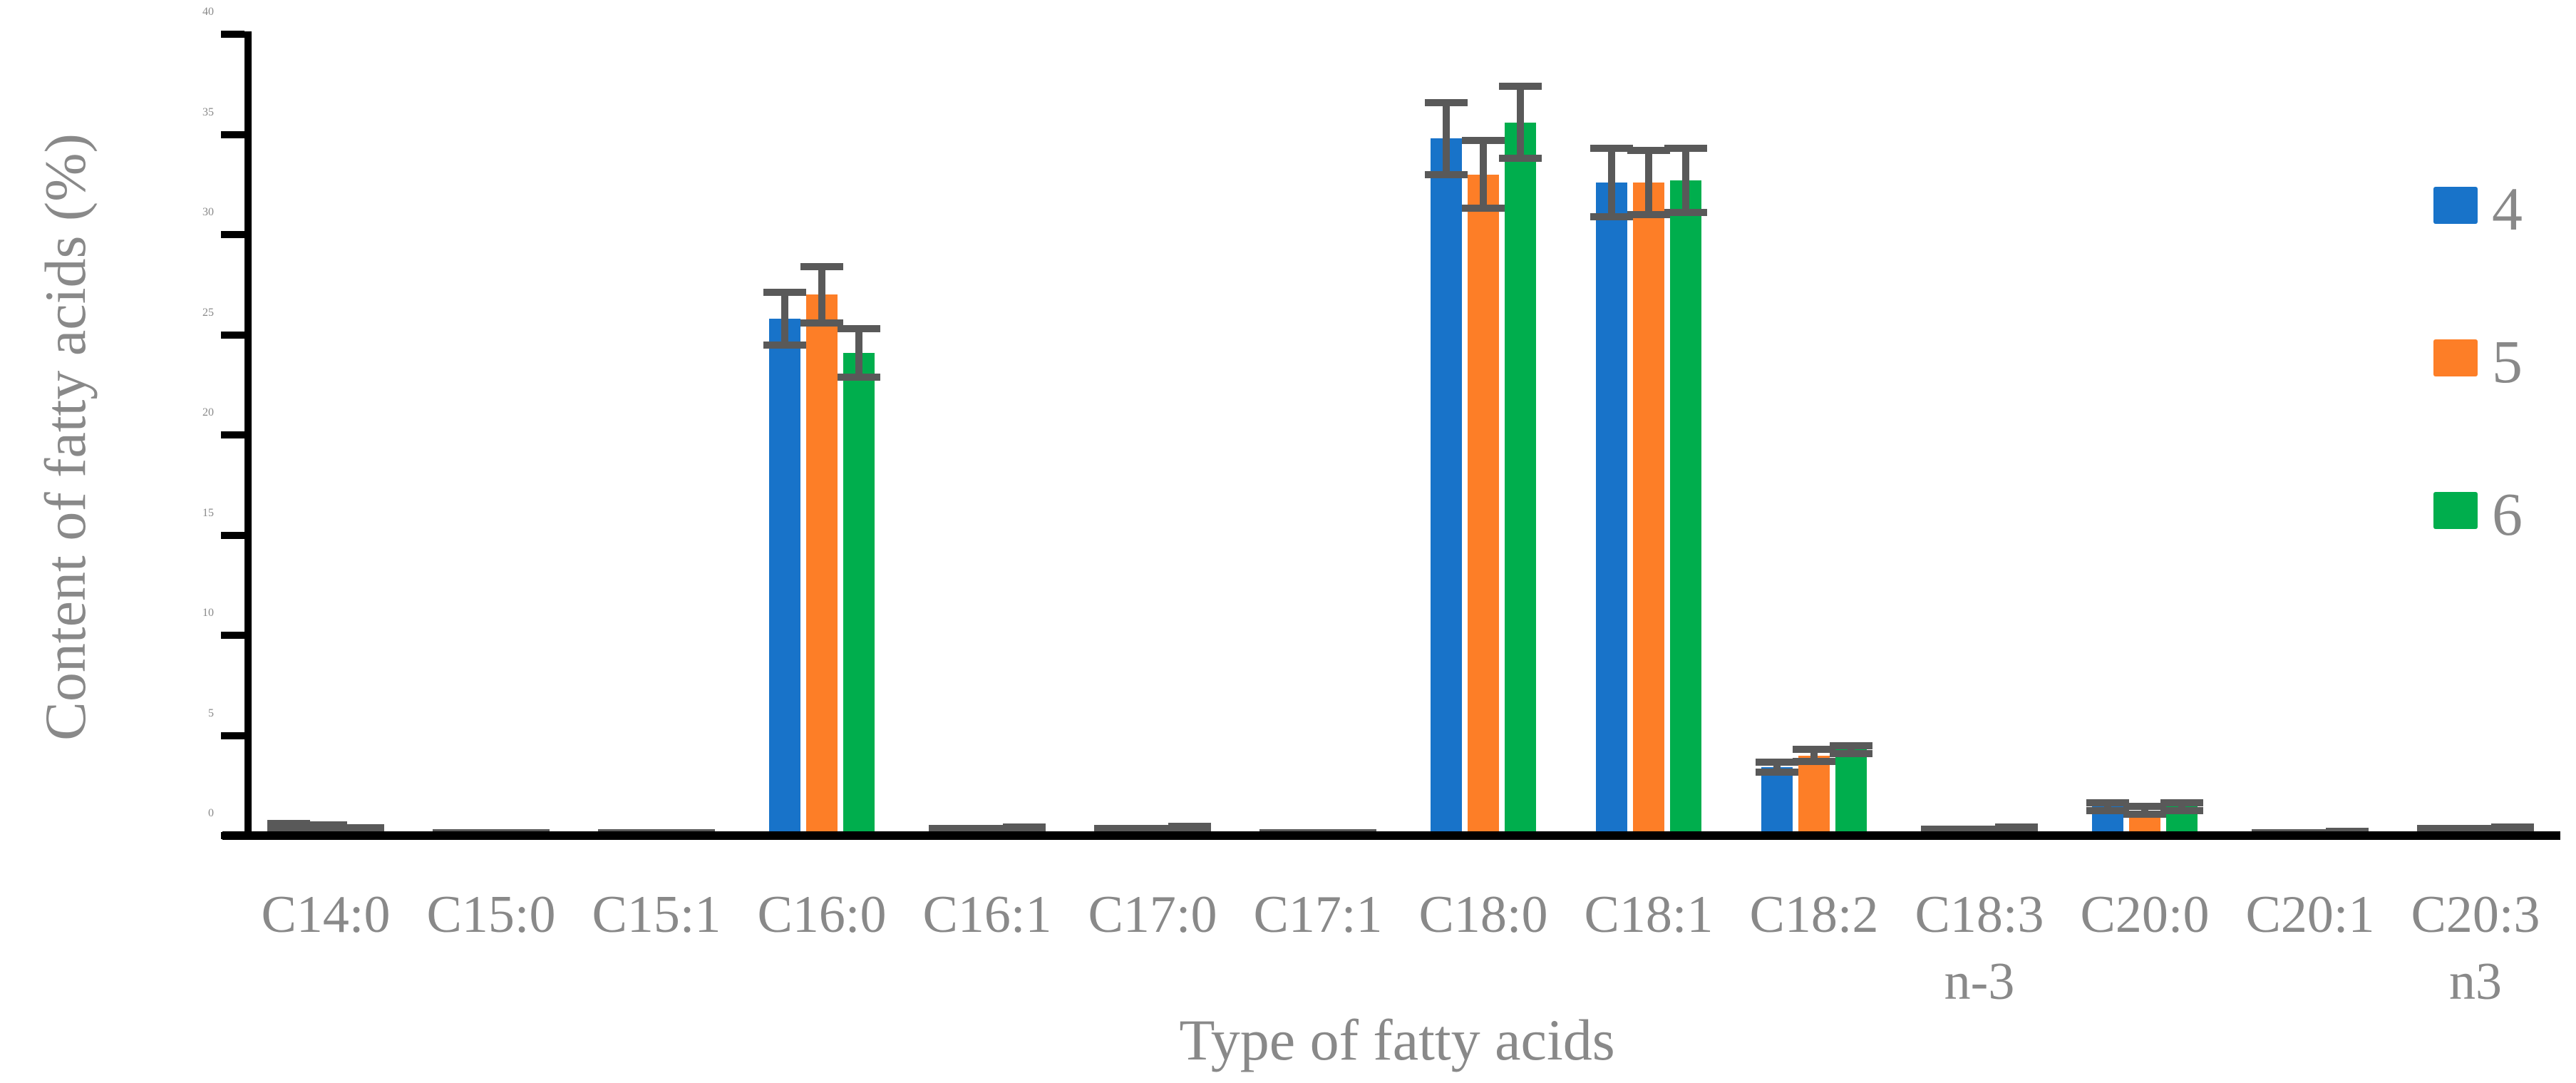  Describe the element at coordinates (2507, 209) in the screenshot. I see `legend-label-4: 4` at that location.